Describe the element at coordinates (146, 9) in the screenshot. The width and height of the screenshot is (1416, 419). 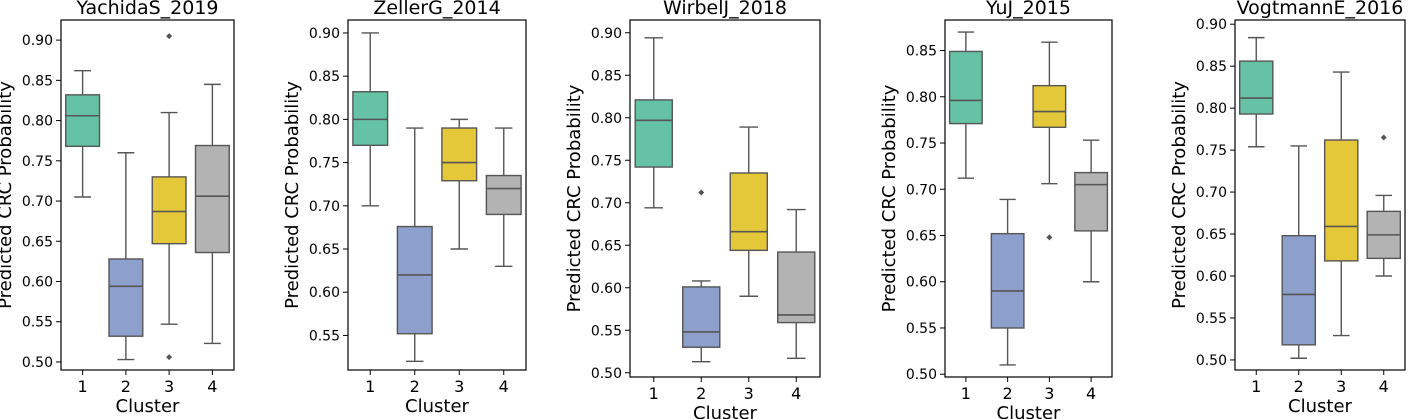
I see `panel-title: YachidaS_2019` at that location.